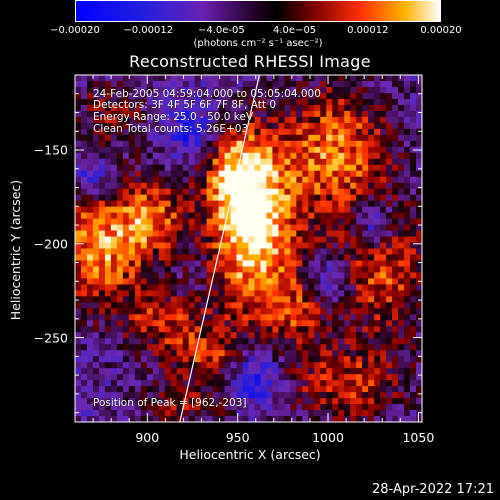  I want to click on colorbar-tick-label: −4.0e-05, so click(221, 30).